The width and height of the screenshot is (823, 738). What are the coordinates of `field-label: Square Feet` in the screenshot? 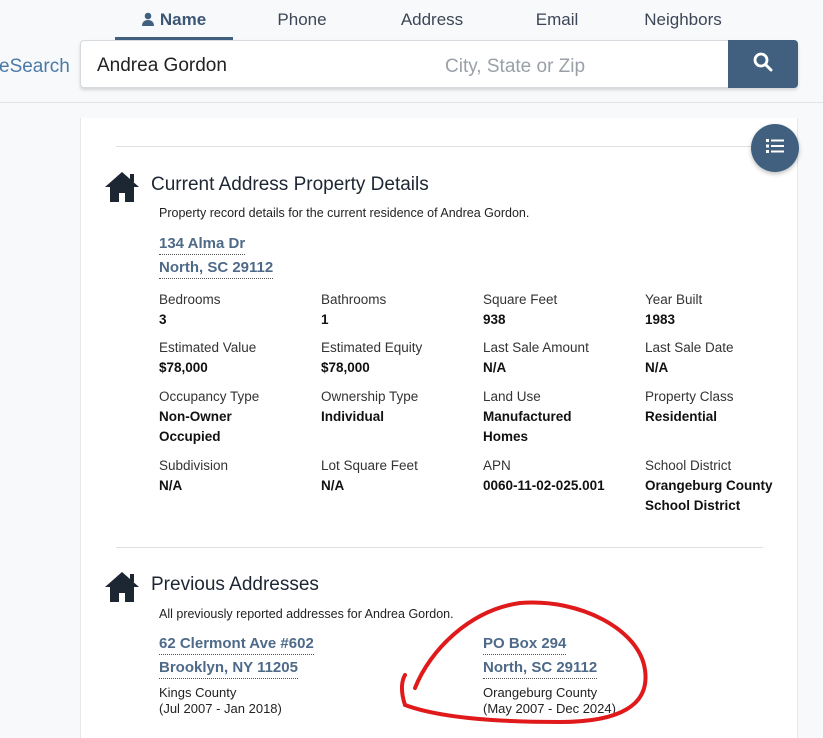 It's located at (520, 299).